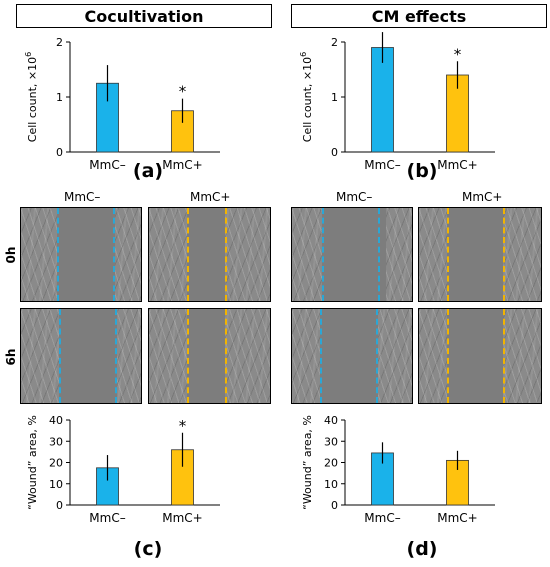  What do you see at coordinates (352, 254) in the screenshot?
I see `micrograph-cm-minus-0h` at bounding box center [352, 254].